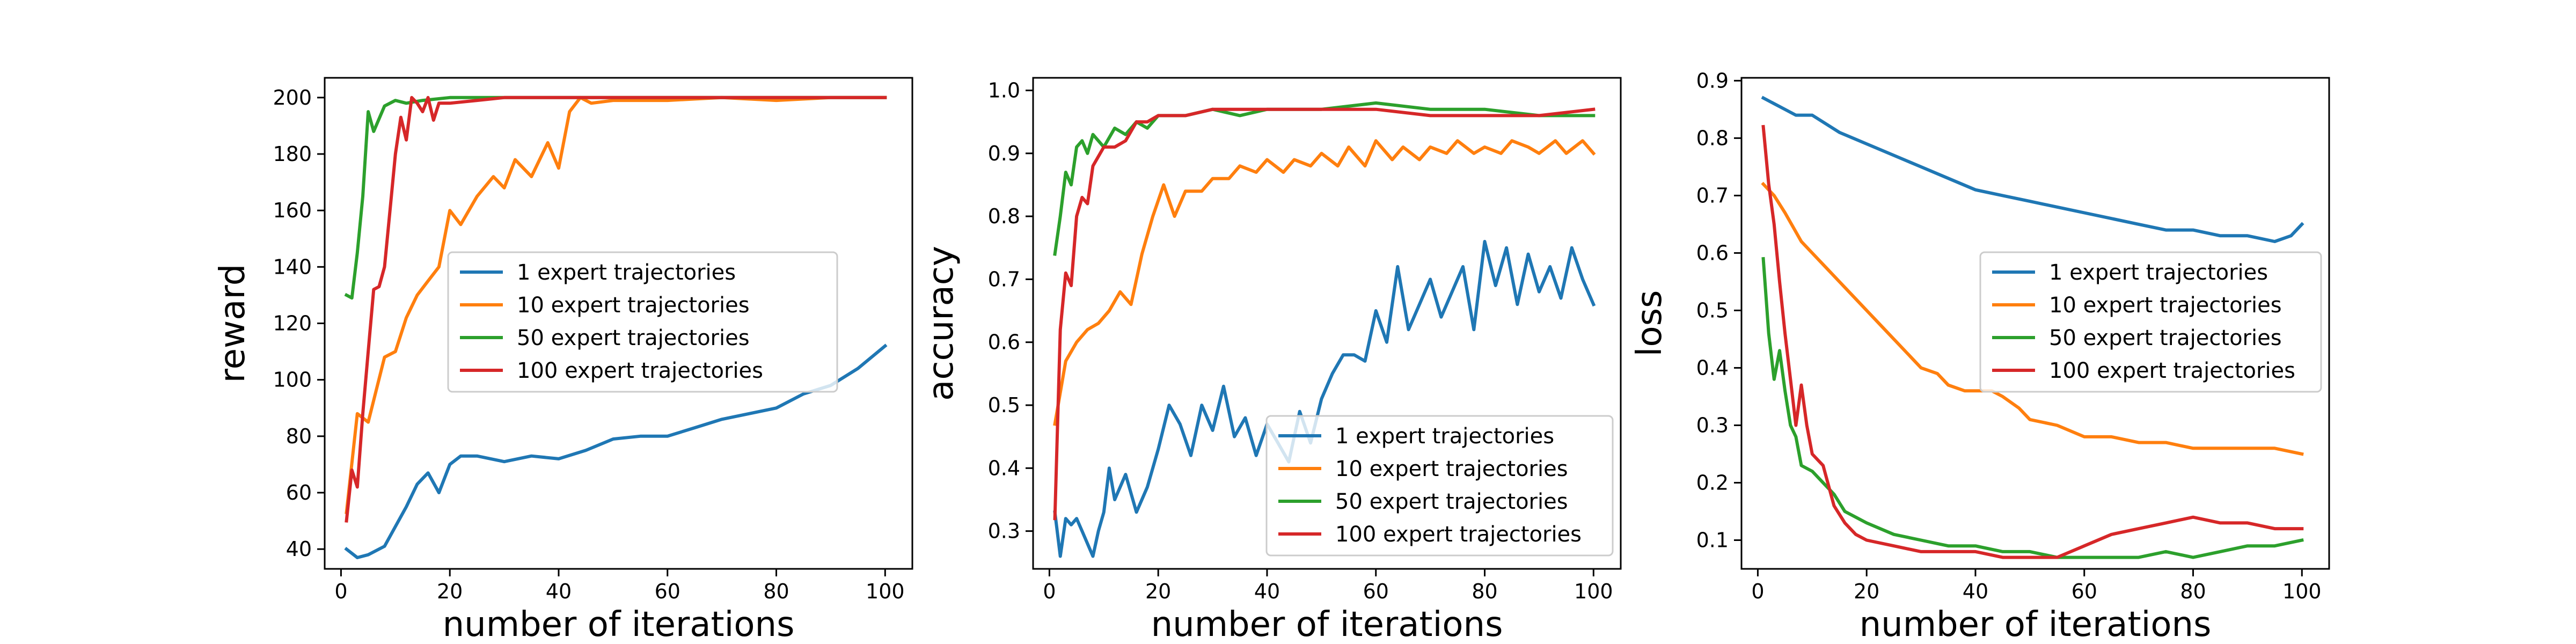  I want to click on y-tick-label: 0.1, so click(1712, 540).